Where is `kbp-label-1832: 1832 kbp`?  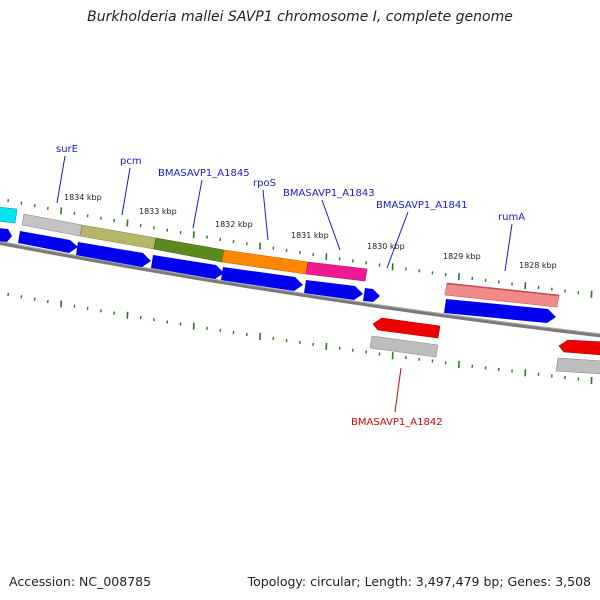
kbp-label-1832: 1832 kbp is located at coordinates (234, 224).